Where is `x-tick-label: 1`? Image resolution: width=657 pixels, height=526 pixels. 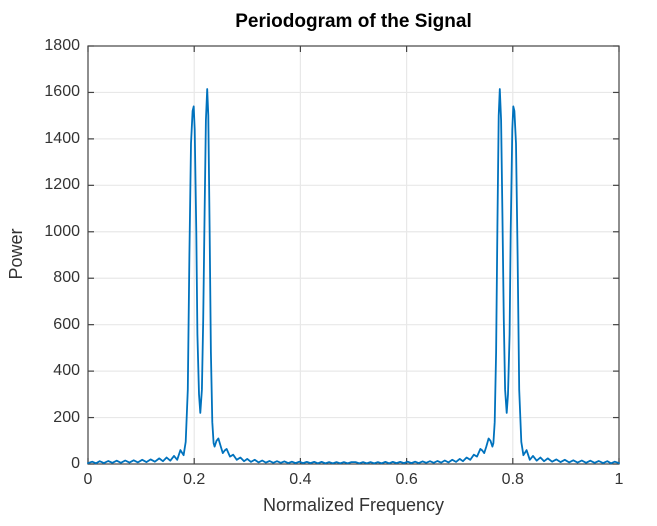
x-tick-label: 1 is located at coordinates (619, 479).